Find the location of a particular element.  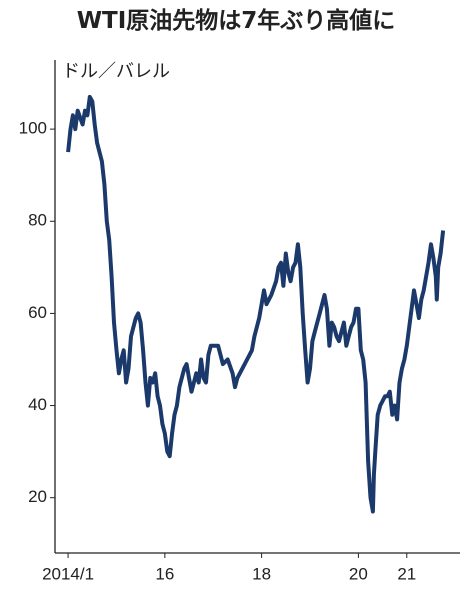

y-tick-label: 80 is located at coordinates (37, 220).